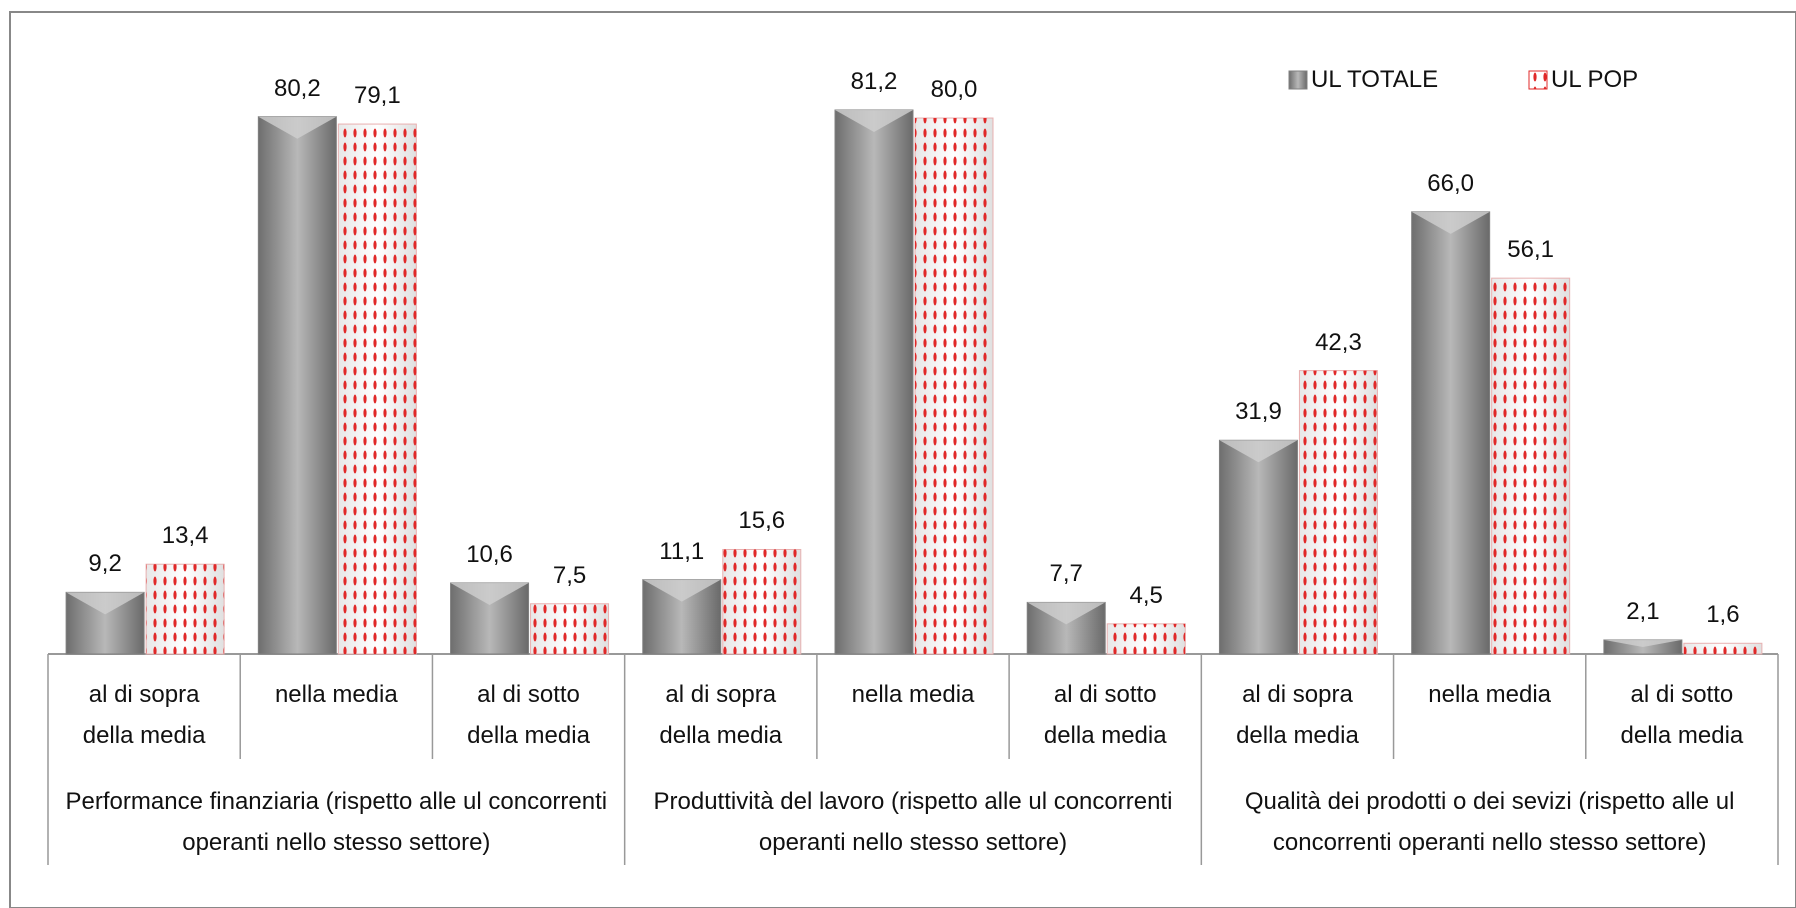 This screenshot has height=908, width=1796. Describe the element at coordinates (682, 551) in the screenshot. I see `data-label: 11,1` at that location.